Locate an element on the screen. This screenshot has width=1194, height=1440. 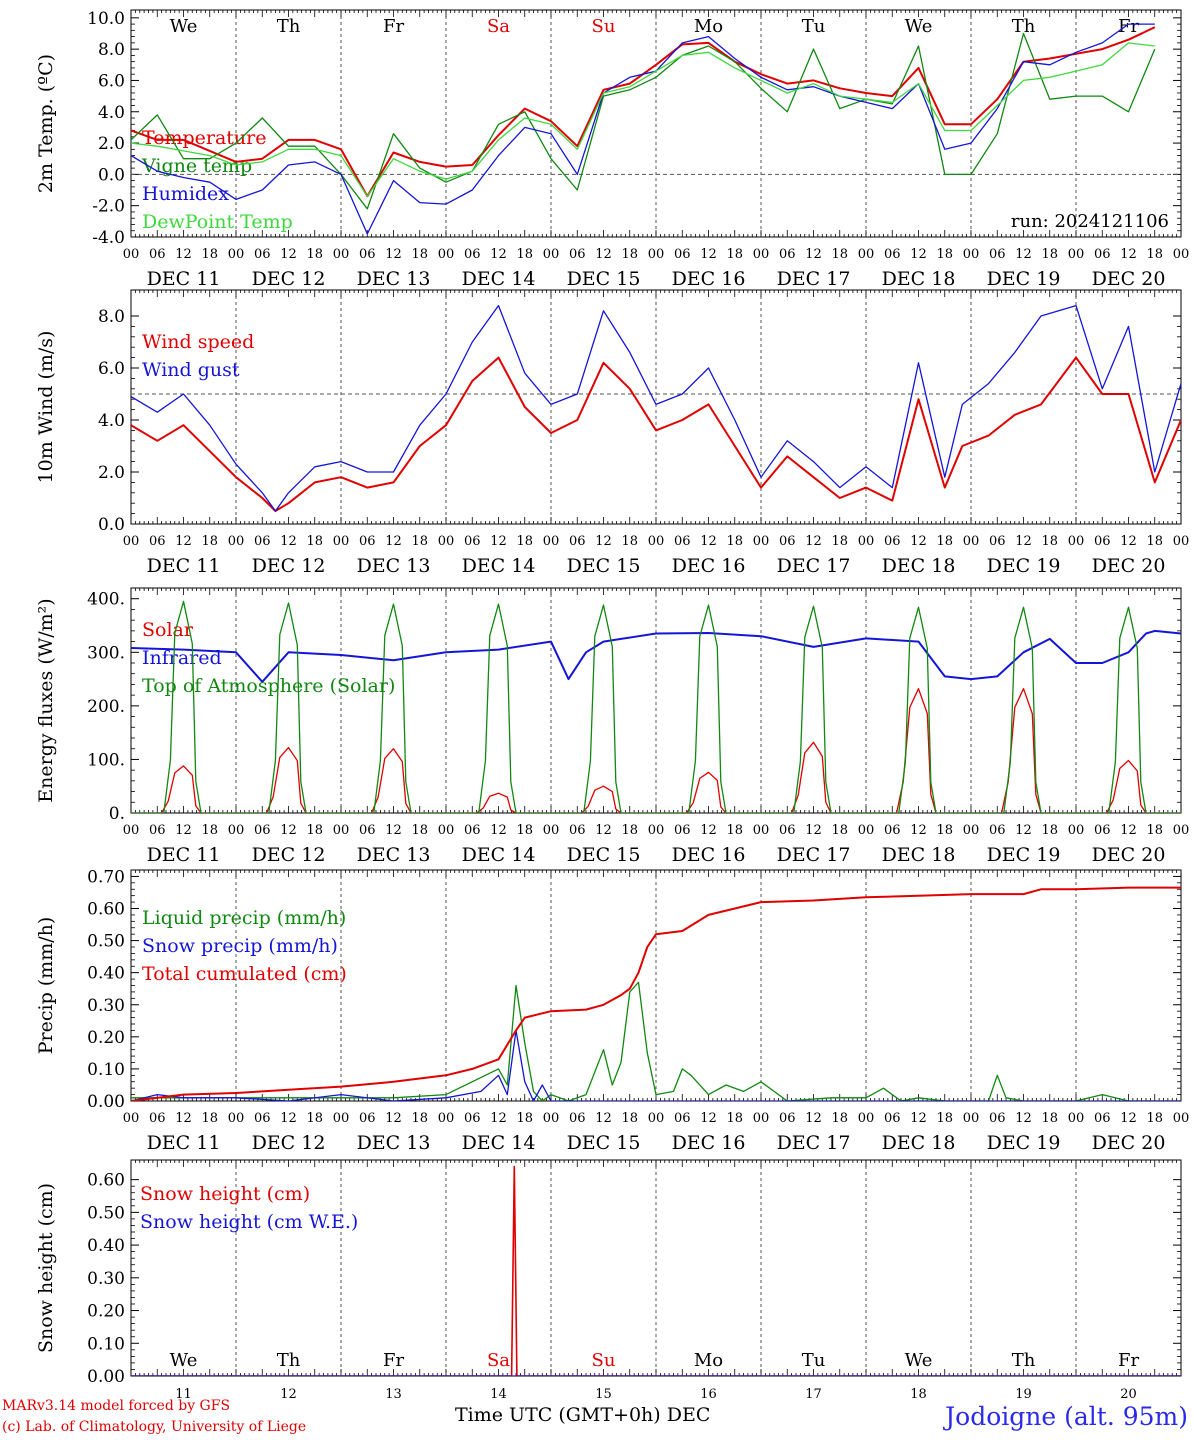
legend-entry: Vigne temp is located at coordinates (196, 166).